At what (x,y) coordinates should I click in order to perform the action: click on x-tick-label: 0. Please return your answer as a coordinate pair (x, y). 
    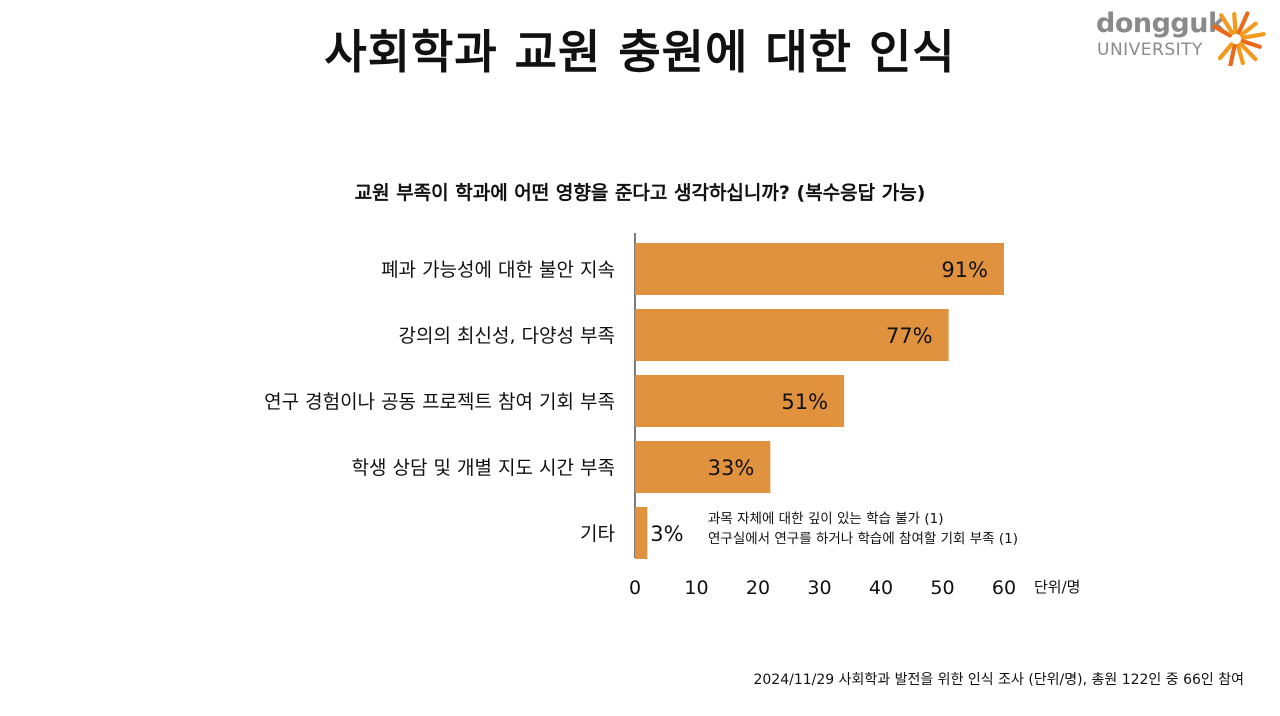
    Looking at the image, I should click on (635, 588).